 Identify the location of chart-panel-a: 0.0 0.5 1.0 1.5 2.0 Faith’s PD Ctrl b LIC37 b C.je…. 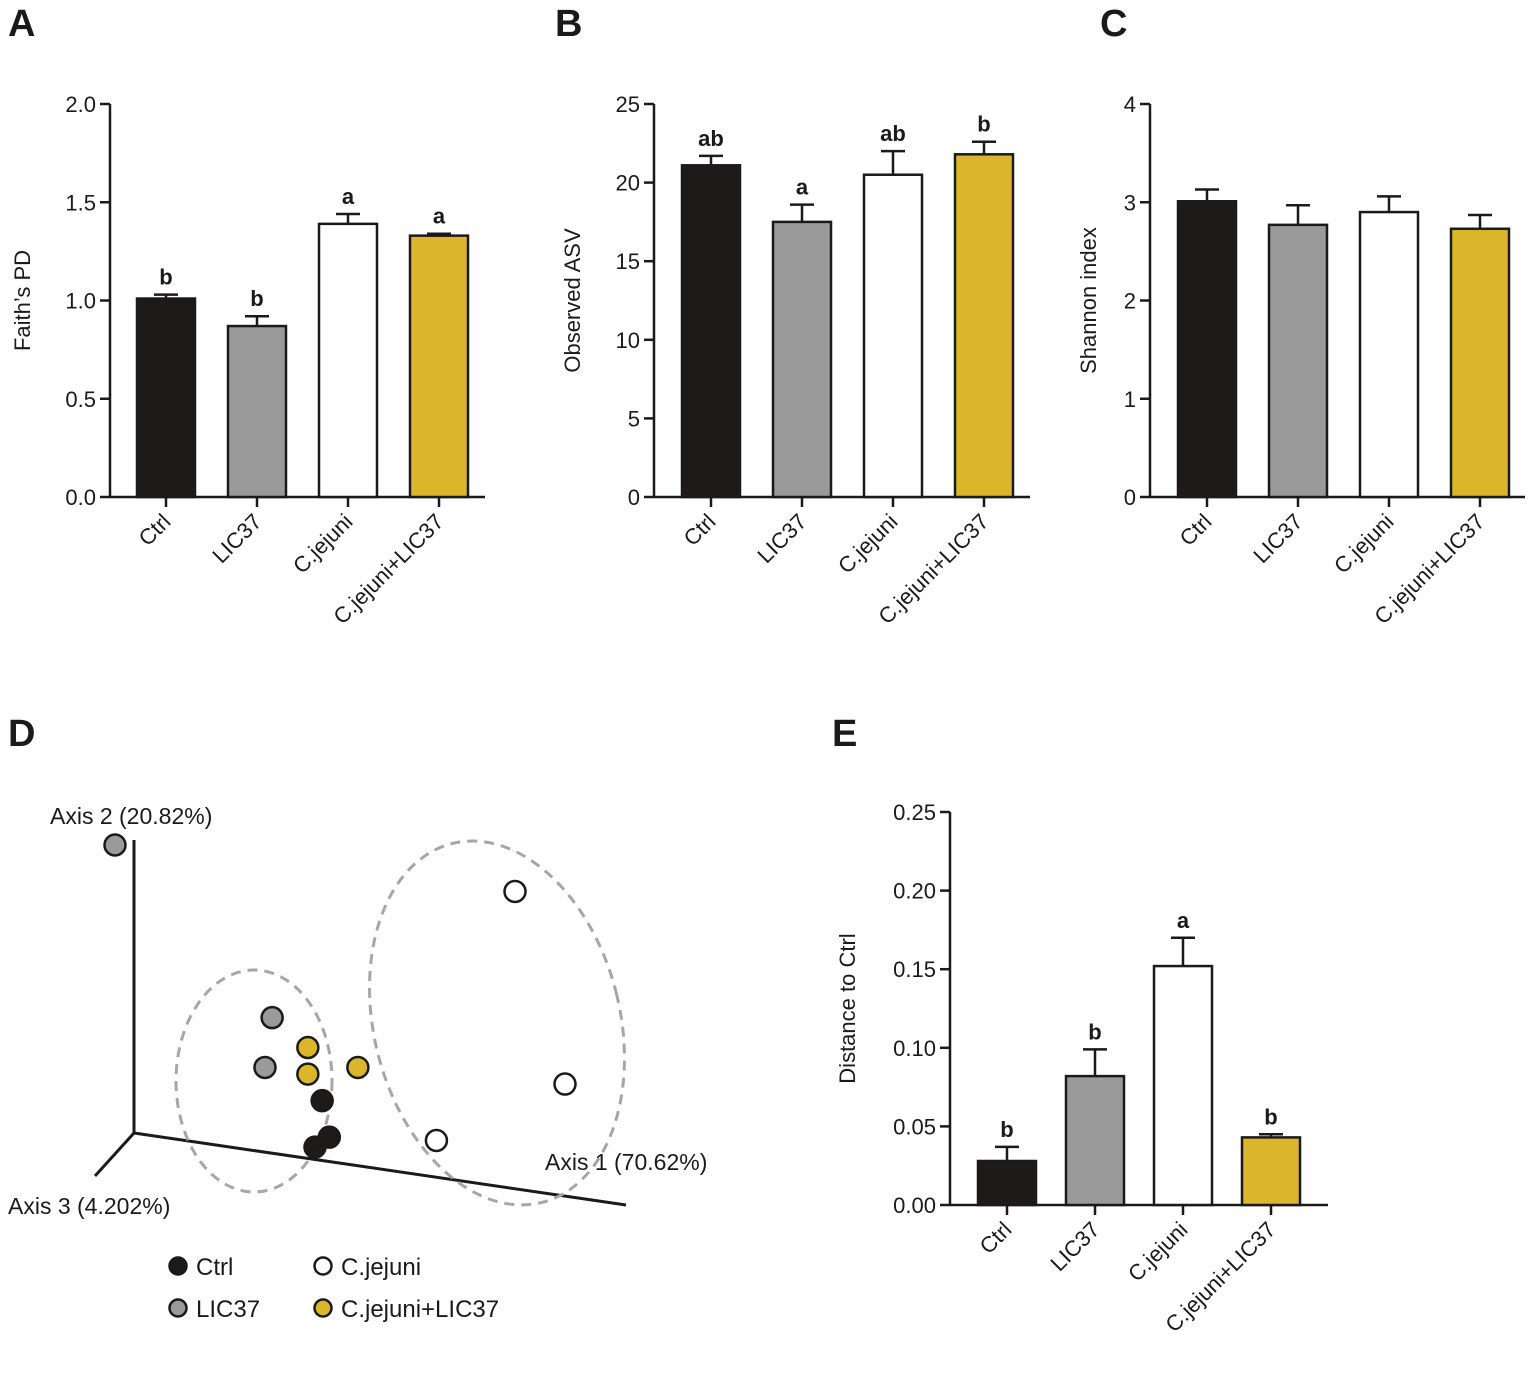
(247, 360).